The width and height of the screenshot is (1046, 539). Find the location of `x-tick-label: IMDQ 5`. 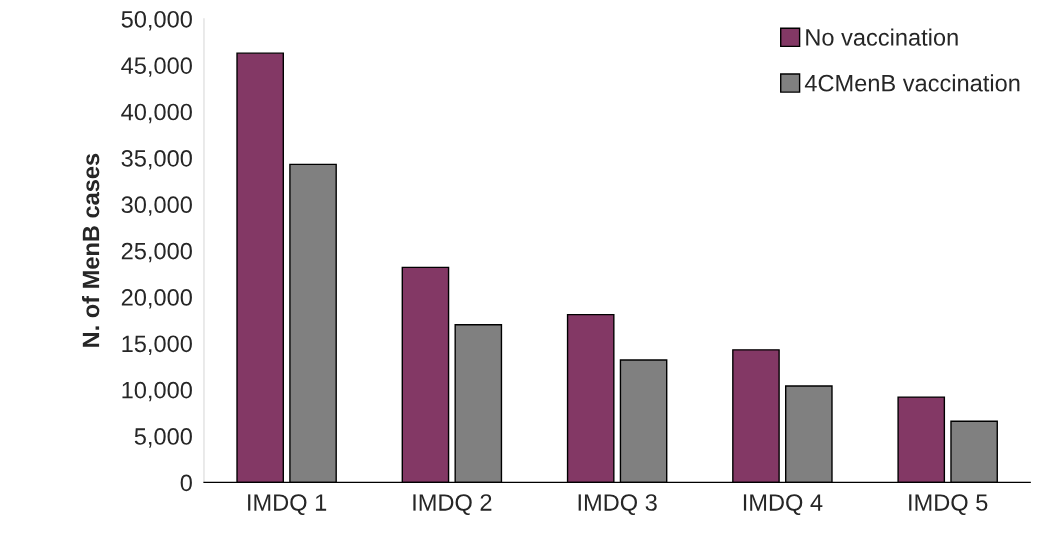

x-tick-label: IMDQ 5 is located at coordinates (948, 505).